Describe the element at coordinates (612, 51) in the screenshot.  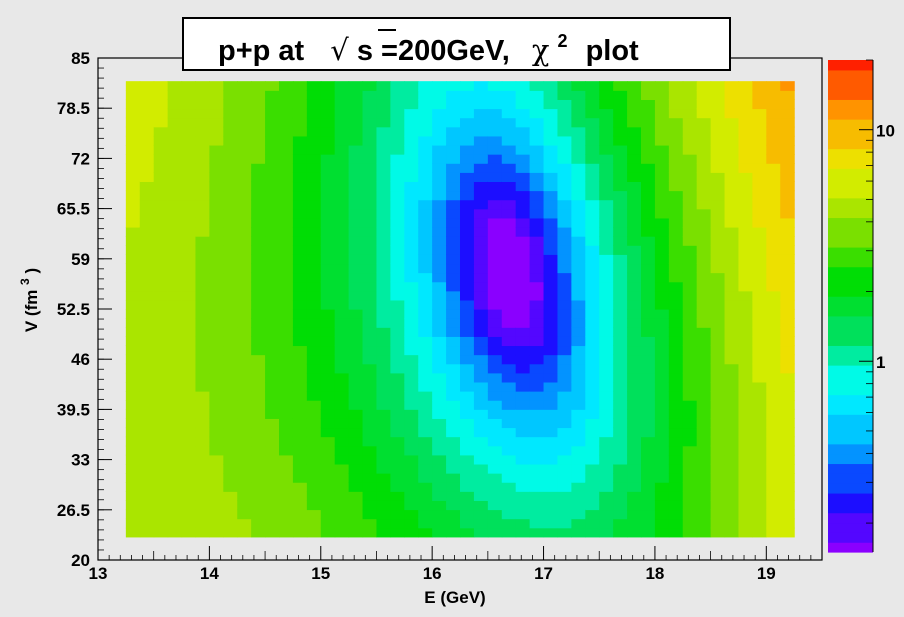
I see `title-suffix: plot` at that location.